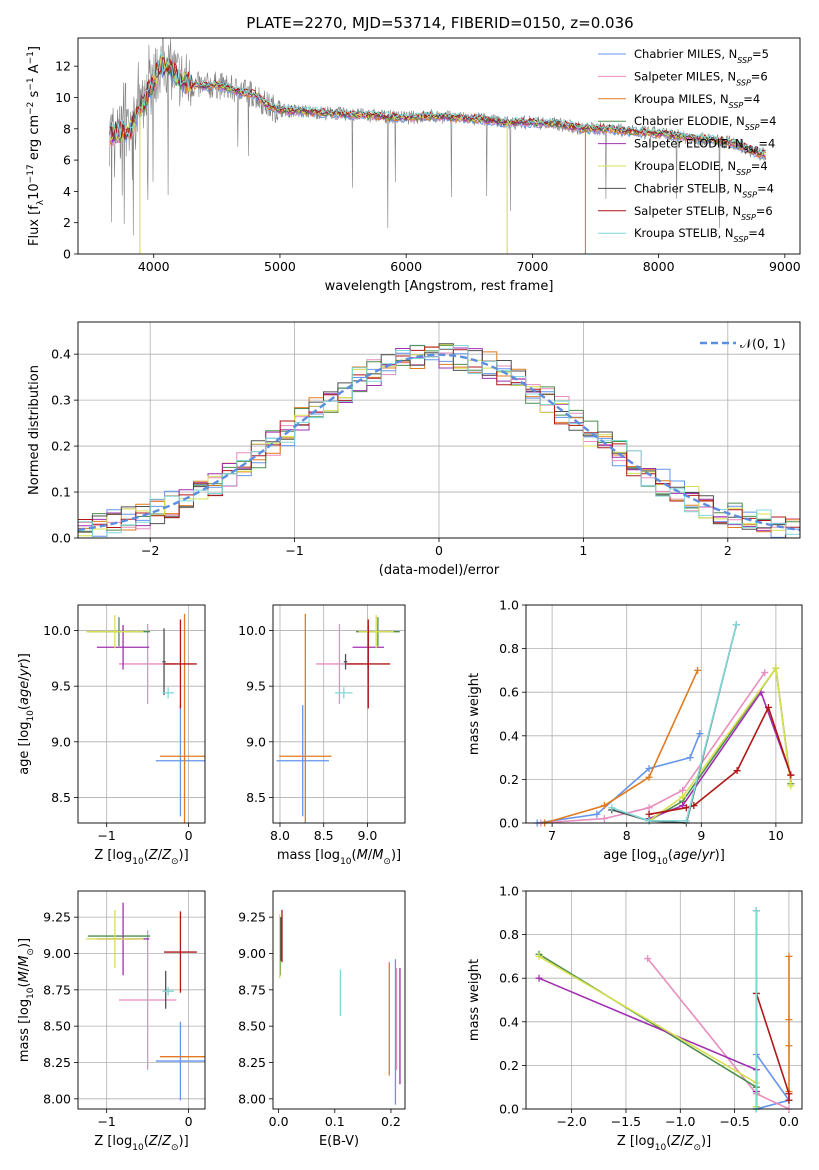  What do you see at coordinates (705, 123) in the screenshot?
I see `legend-label: Chabrier ELODIE, NSSP=4` at bounding box center [705, 123].